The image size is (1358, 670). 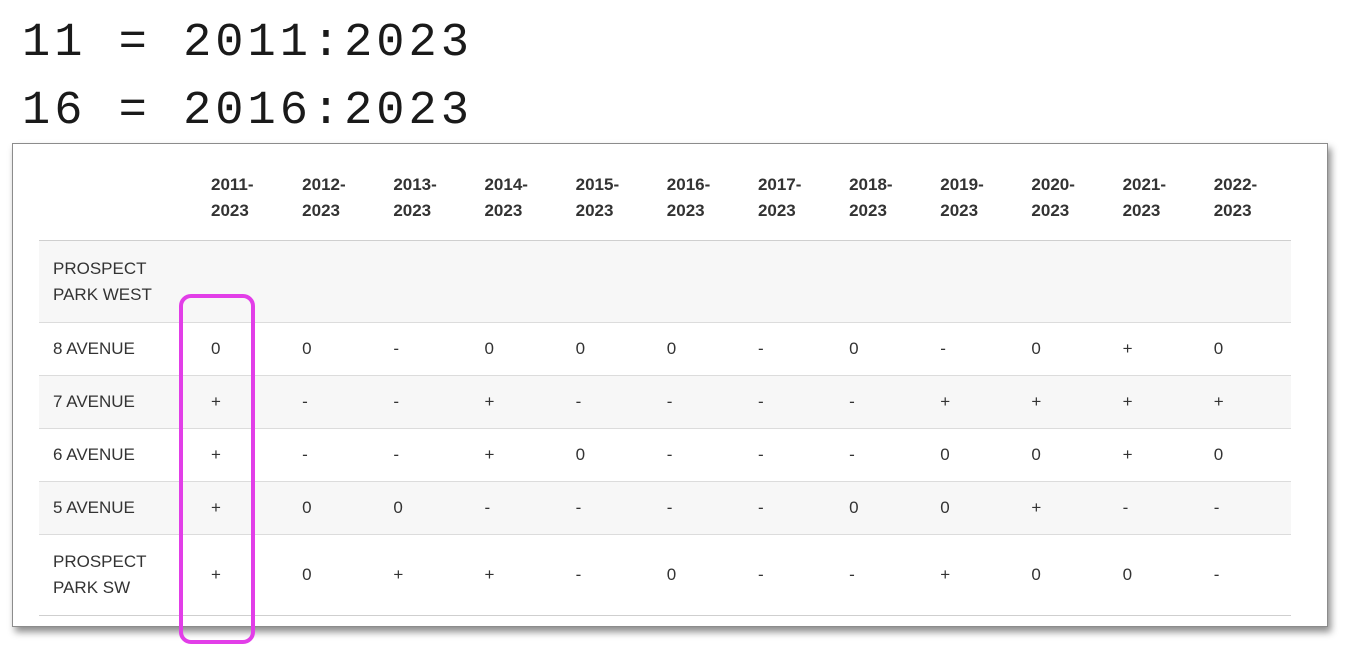 What do you see at coordinates (1053, 184) in the screenshot?
I see `column-header-text: 2020-` at bounding box center [1053, 184].